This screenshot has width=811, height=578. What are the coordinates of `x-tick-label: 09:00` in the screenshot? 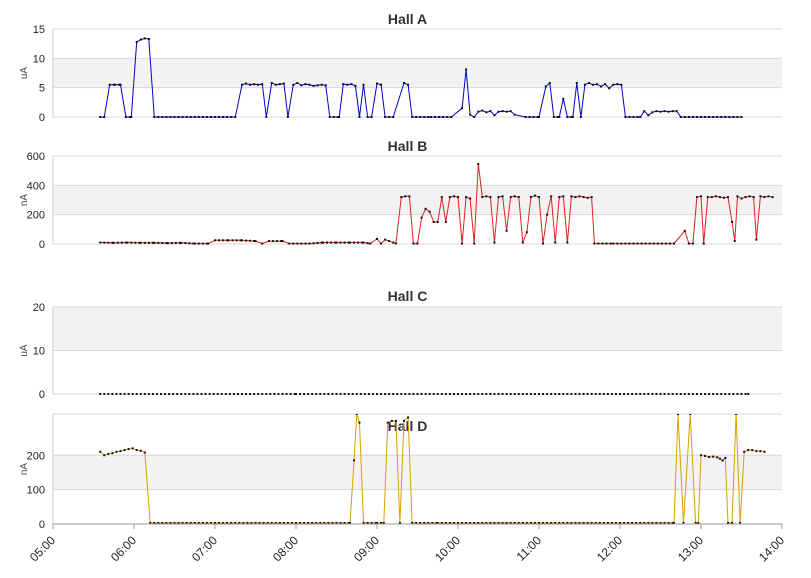 It's located at (366, 548).